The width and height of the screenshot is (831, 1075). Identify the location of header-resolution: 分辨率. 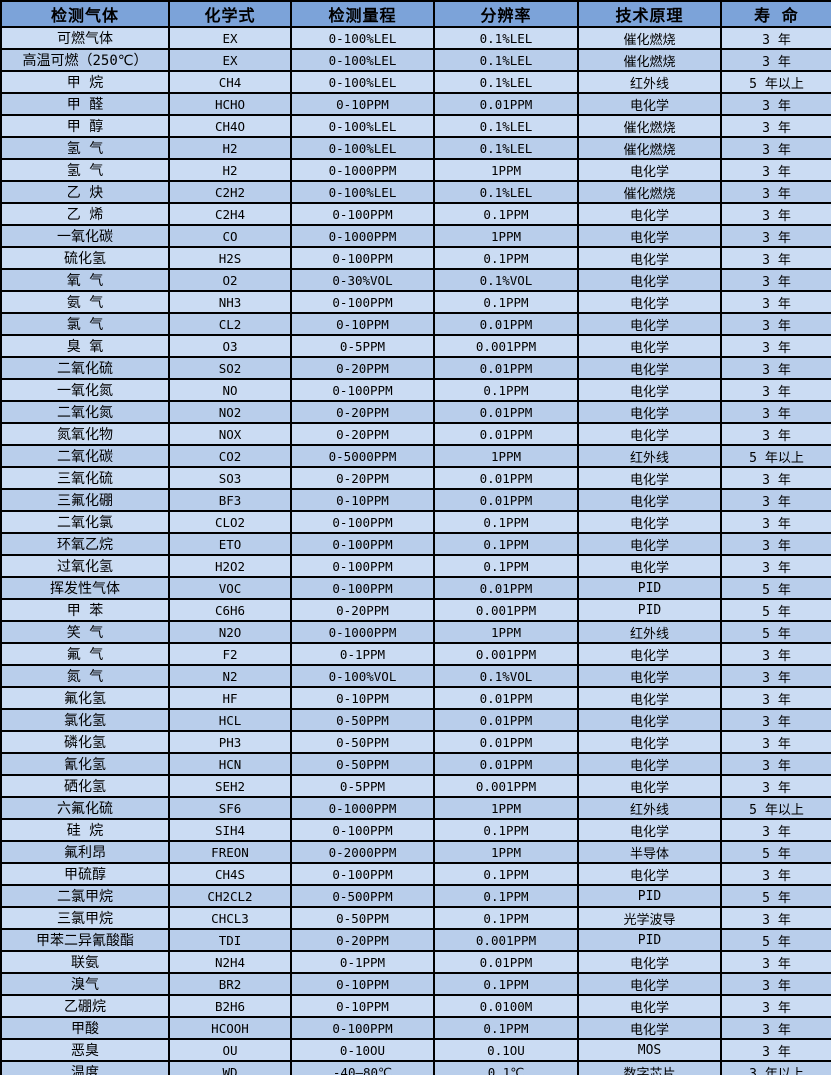
(506, 14).